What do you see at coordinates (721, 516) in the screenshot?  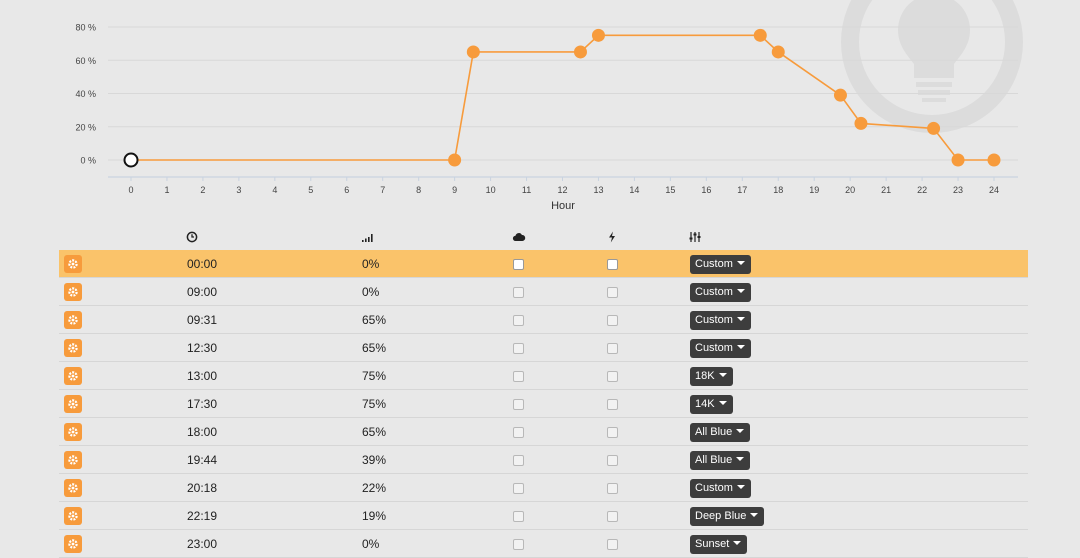 I see `preset-dropdown-label: Deep Blue` at bounding box center [721, 516].